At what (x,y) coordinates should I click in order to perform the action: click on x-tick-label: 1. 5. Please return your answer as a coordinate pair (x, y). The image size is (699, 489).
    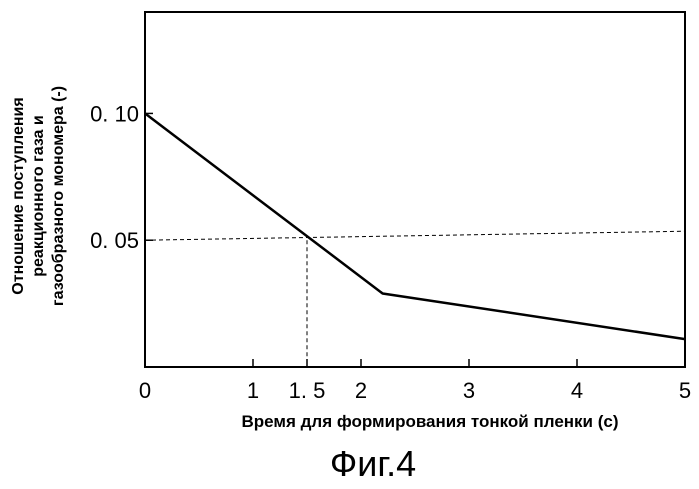
    Looking at the image, I should click on (307, 390).